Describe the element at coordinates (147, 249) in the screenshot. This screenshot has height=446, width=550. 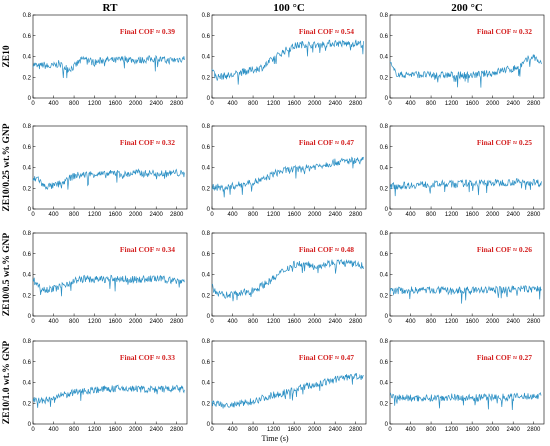
I see `final-cof-annotation: Final COF ≈ 0.34` at that location.